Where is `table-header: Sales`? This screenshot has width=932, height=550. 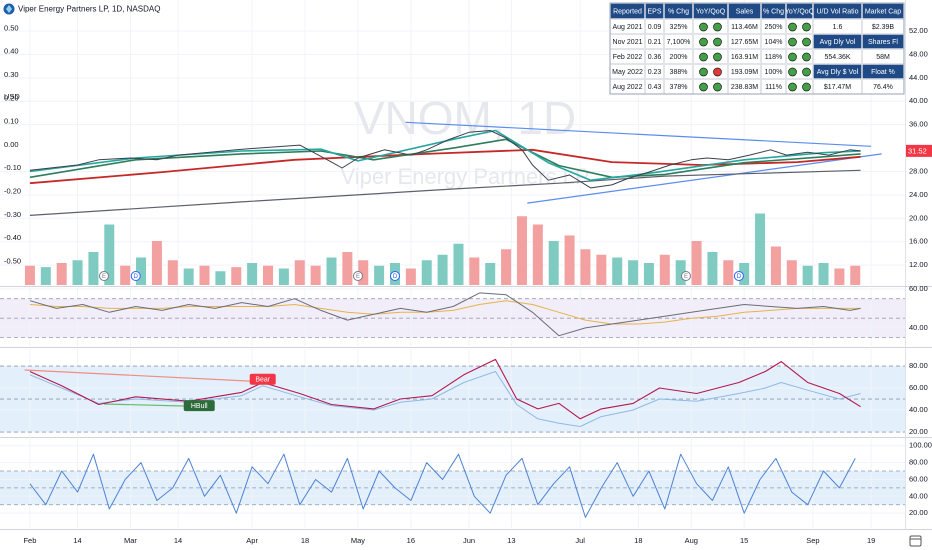
table-header: Sales is located at coordinates (745, 11).